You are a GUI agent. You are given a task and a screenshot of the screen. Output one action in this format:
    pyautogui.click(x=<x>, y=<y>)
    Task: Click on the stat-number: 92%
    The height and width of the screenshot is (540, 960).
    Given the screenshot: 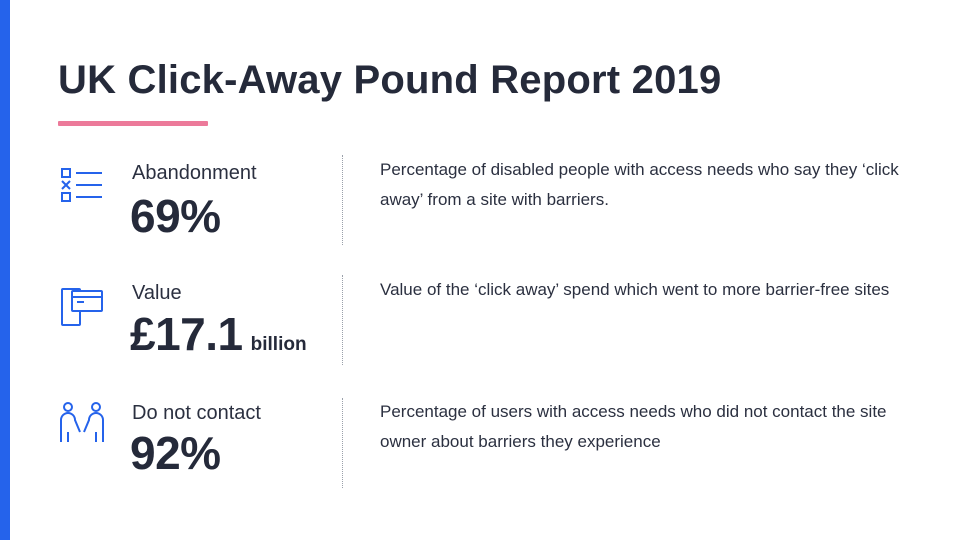 What is the action you would take?
    pyautogui.click(x=175, y=453)
    